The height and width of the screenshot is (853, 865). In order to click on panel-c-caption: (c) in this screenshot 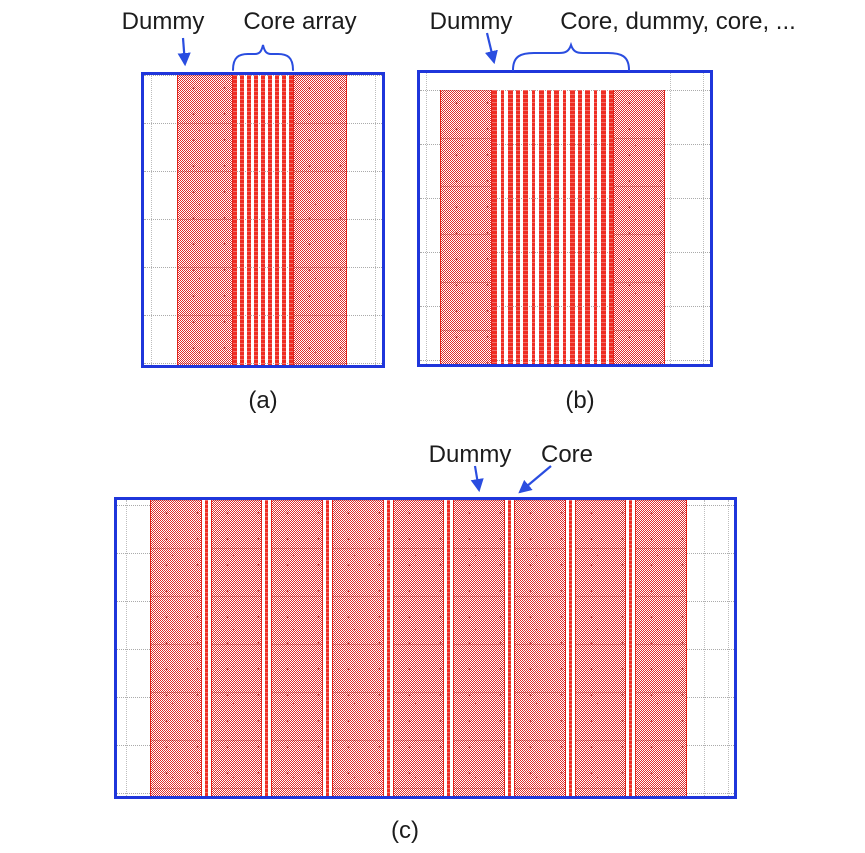, I will do `click(405, 830)`.